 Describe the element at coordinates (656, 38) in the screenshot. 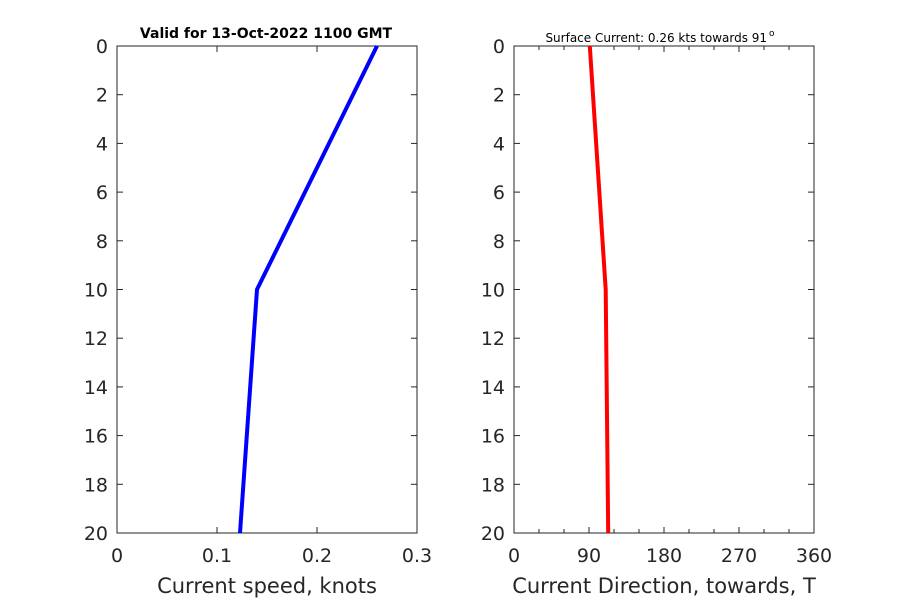

I see `direction-title-text: Surface Current: 0.26 kts towards 91` at that location.